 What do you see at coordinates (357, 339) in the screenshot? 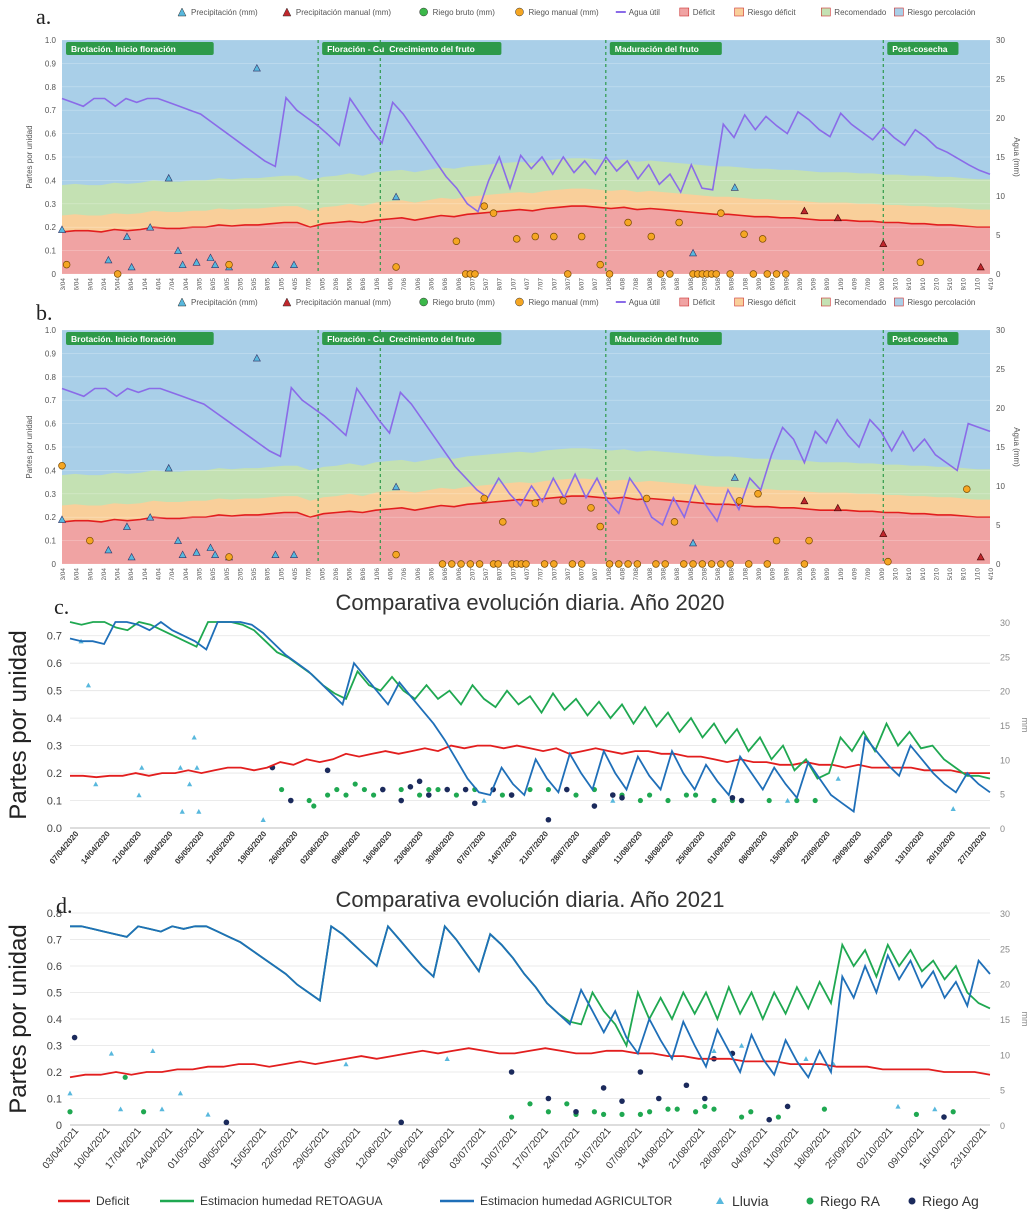
I see `phase-label: Floración - Cuz` at bounding box center [357, 339].